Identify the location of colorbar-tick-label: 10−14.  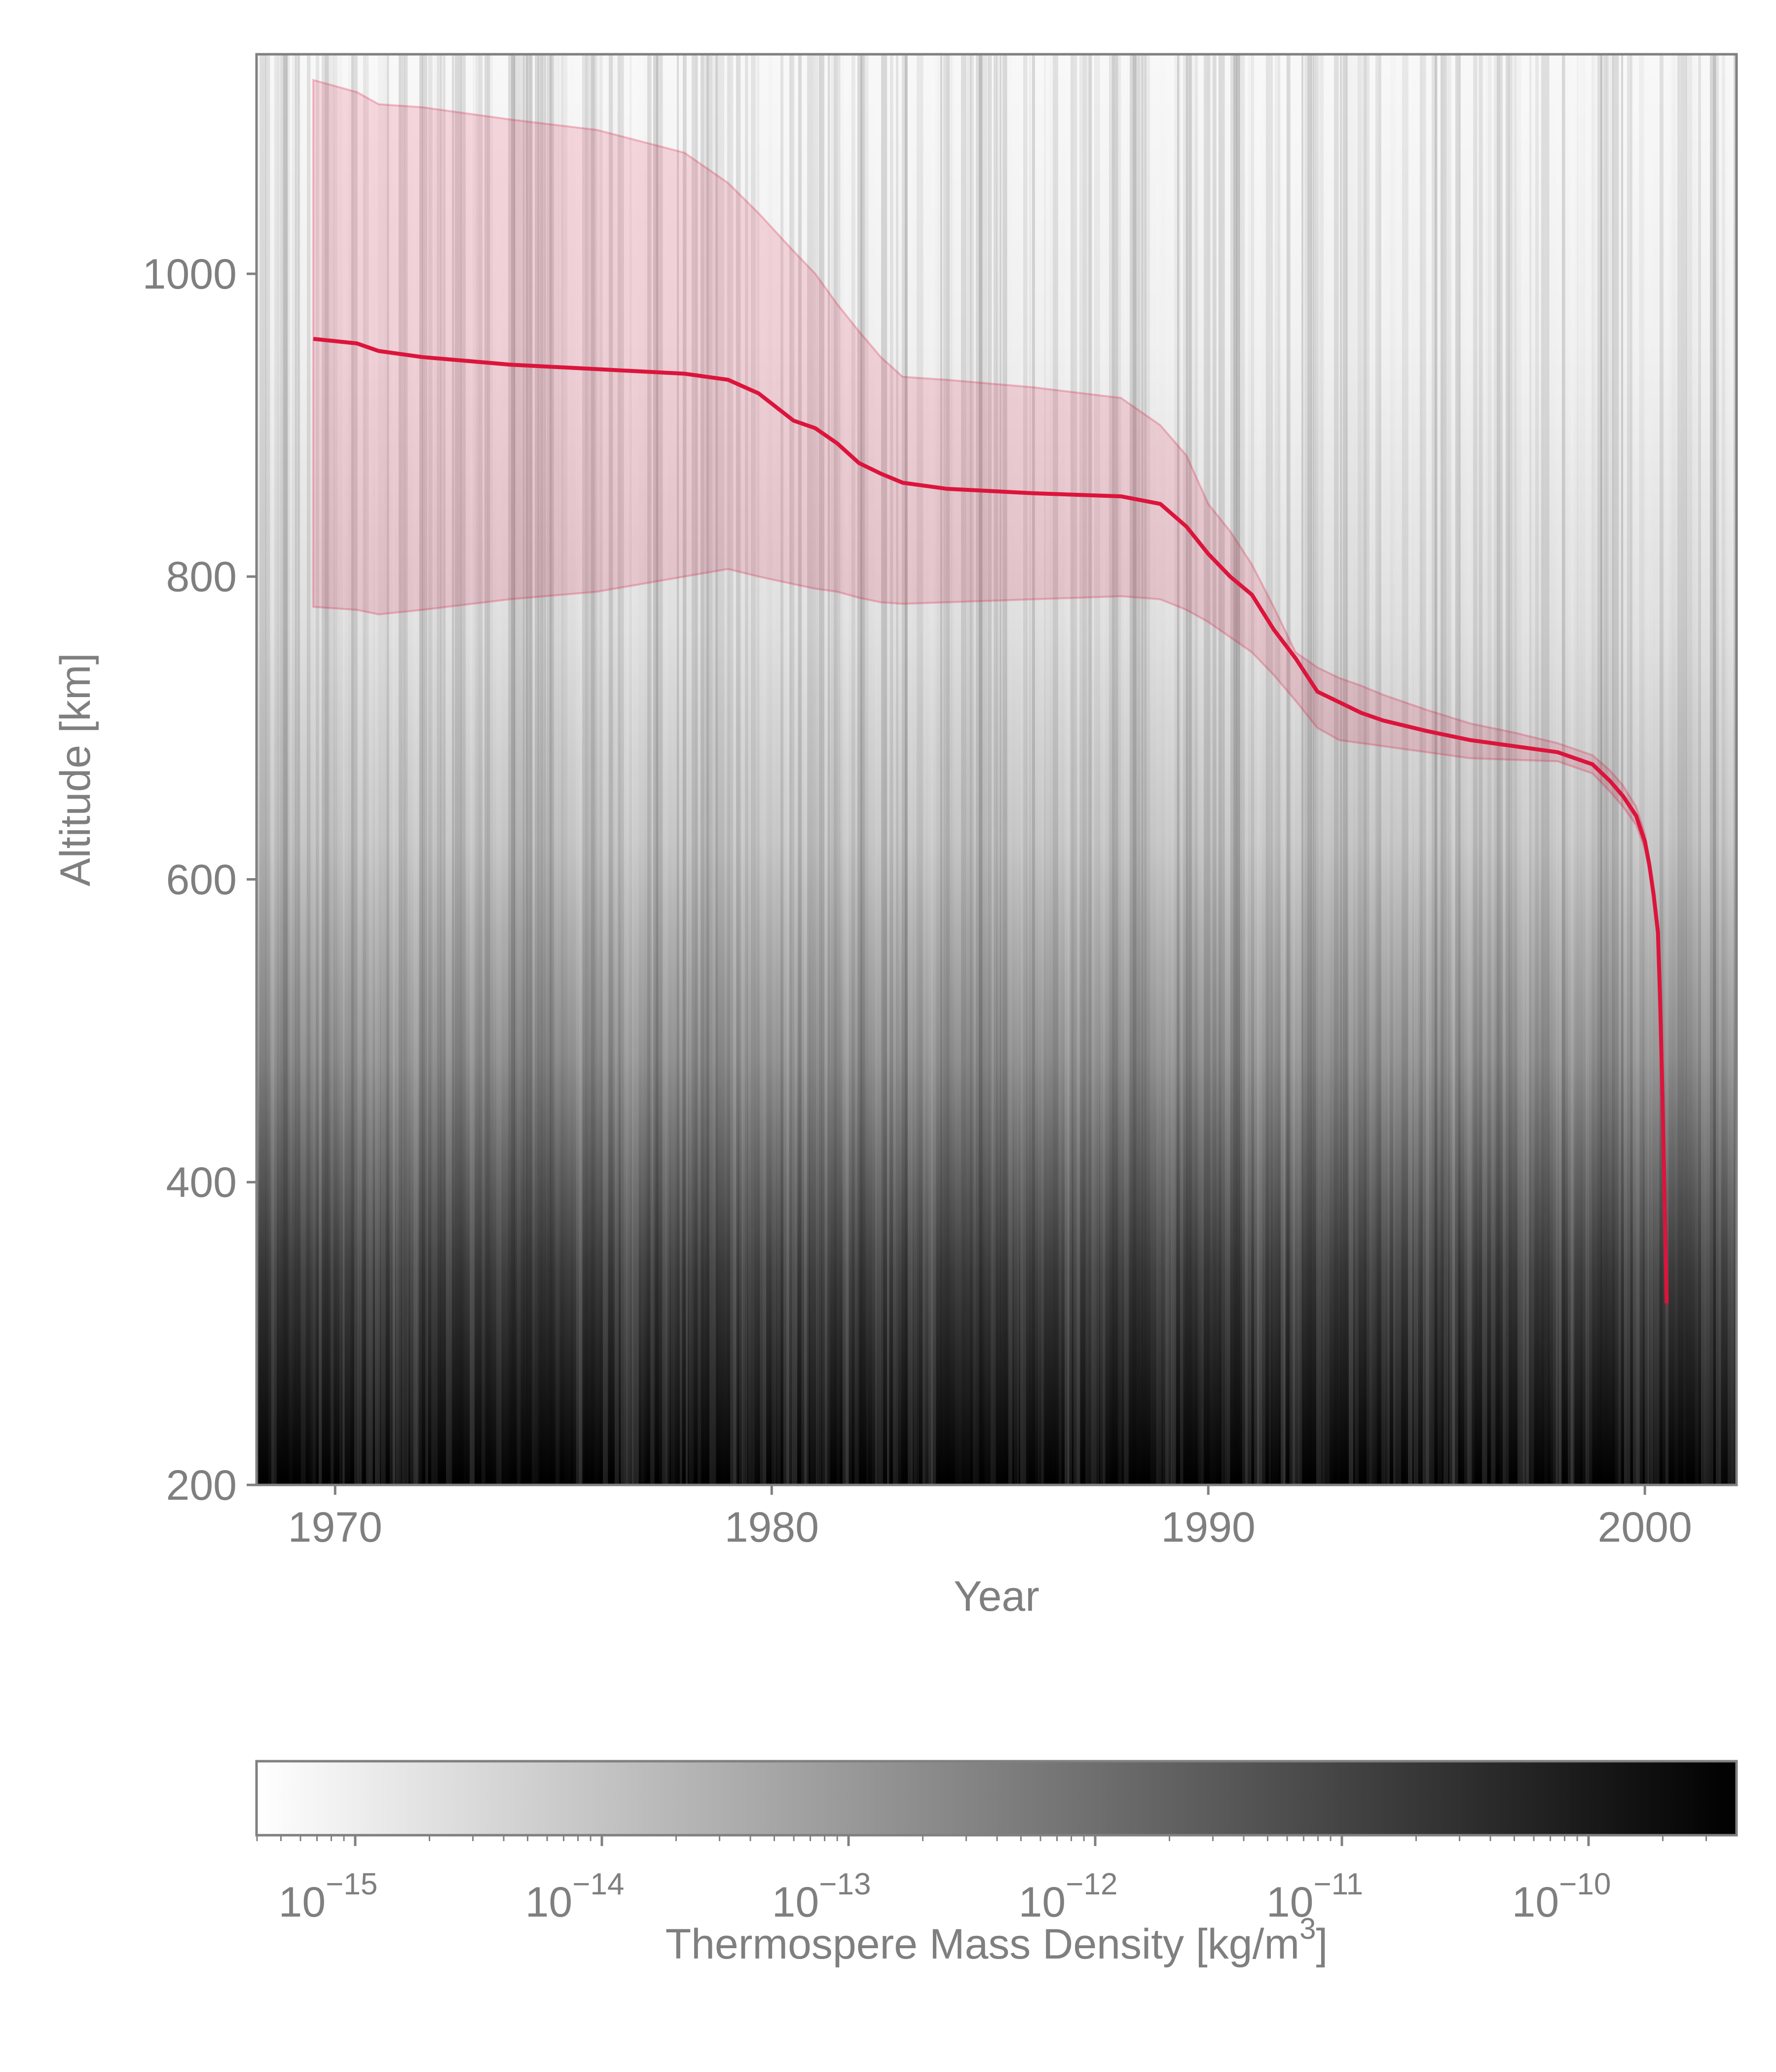
(575, 1897).